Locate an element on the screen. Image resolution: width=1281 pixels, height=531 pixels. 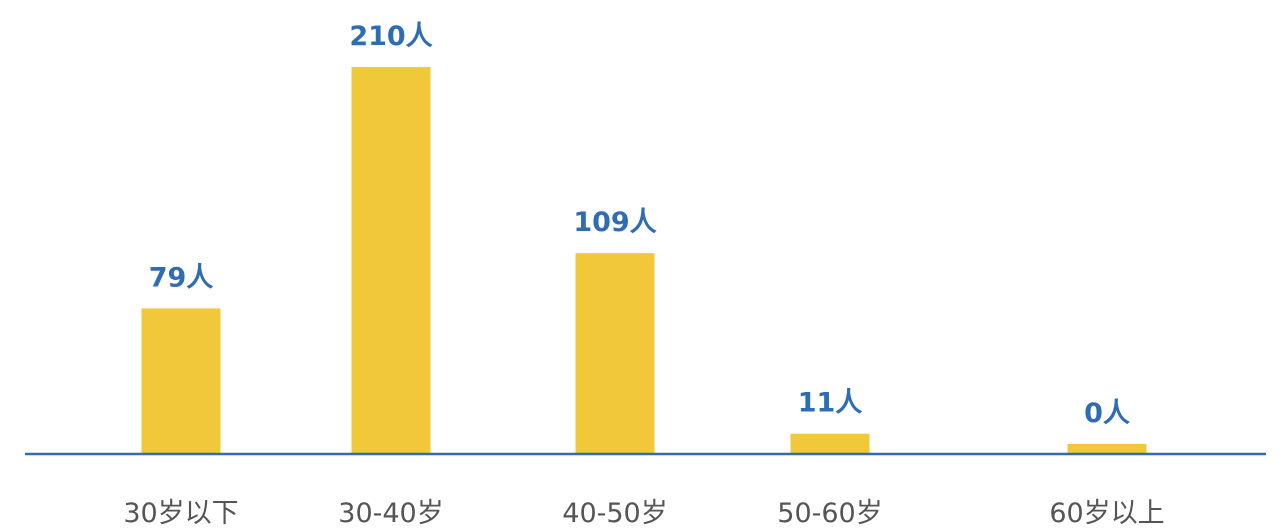
data-label-3: 11人 is located at coordinates (830, 403).